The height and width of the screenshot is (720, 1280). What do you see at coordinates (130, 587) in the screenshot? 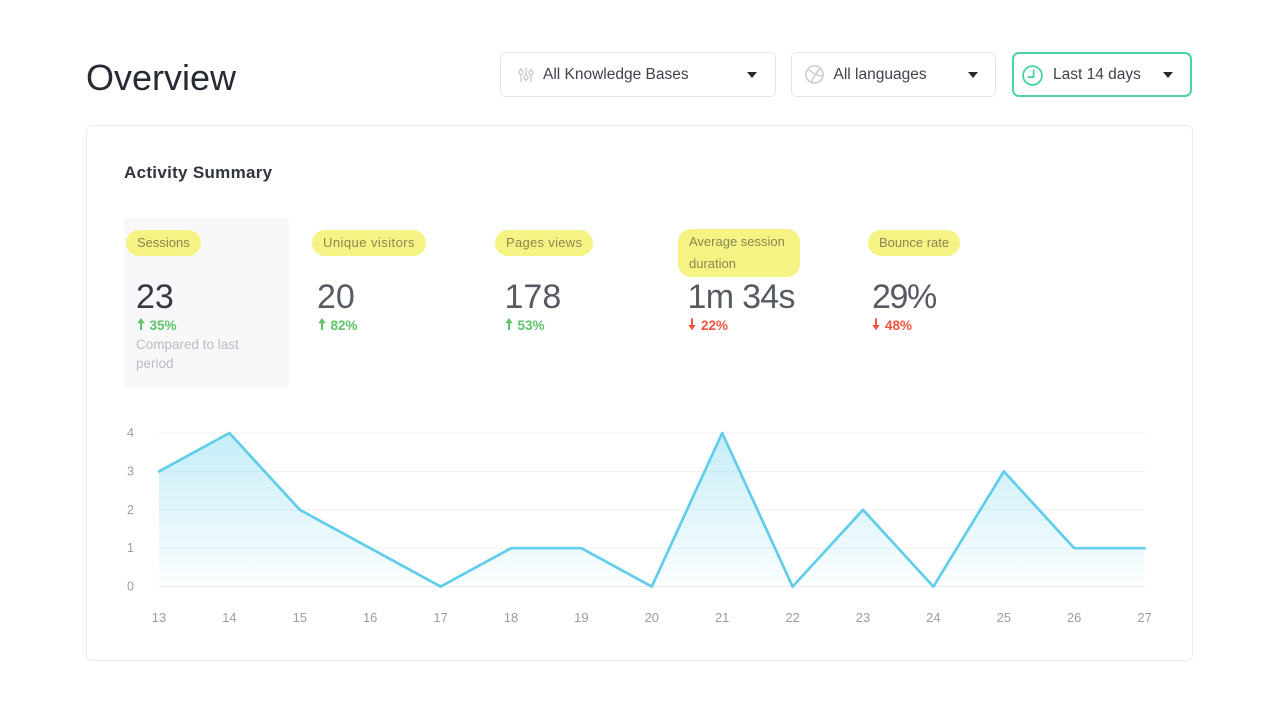
I see `svg-text: 0` at bounding box center [130, 587].